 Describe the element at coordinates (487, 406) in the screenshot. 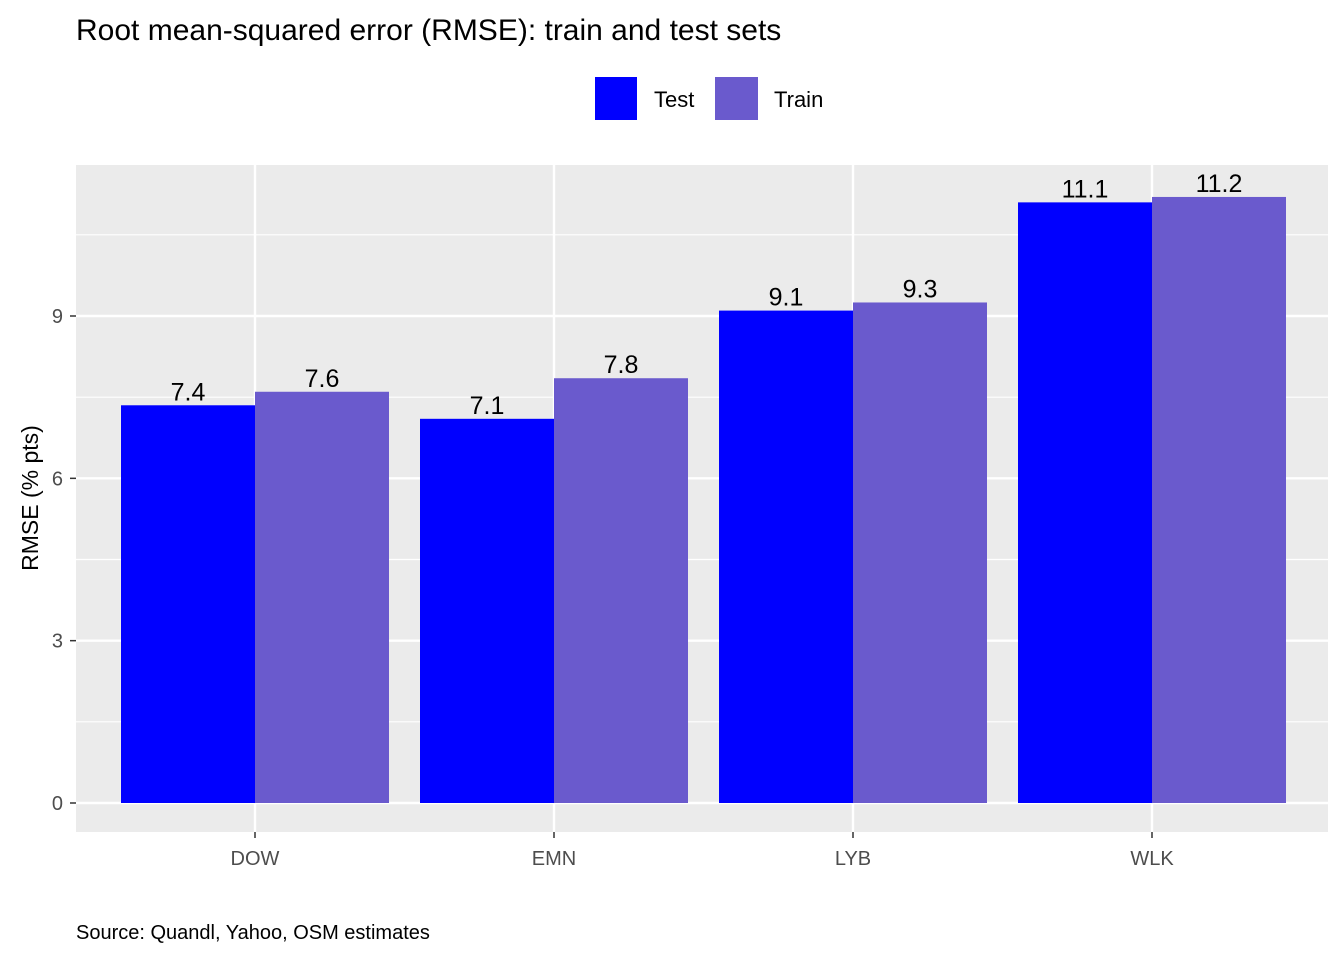

I see `data-label-test-emn: 7.1` at that location.